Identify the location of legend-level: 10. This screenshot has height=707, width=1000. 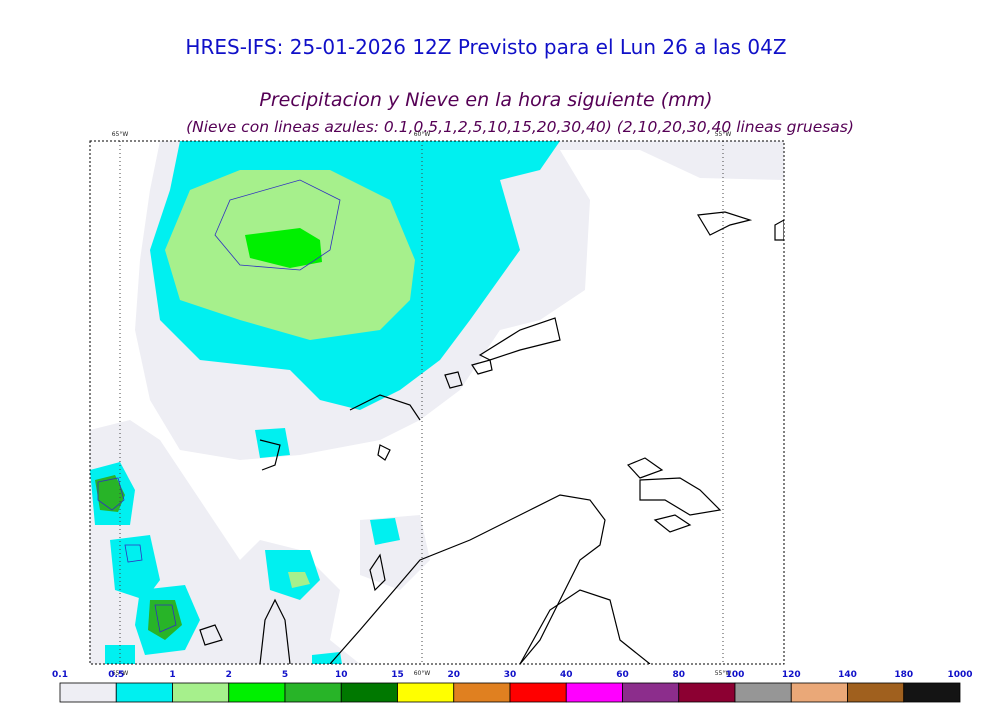
(341, 675).